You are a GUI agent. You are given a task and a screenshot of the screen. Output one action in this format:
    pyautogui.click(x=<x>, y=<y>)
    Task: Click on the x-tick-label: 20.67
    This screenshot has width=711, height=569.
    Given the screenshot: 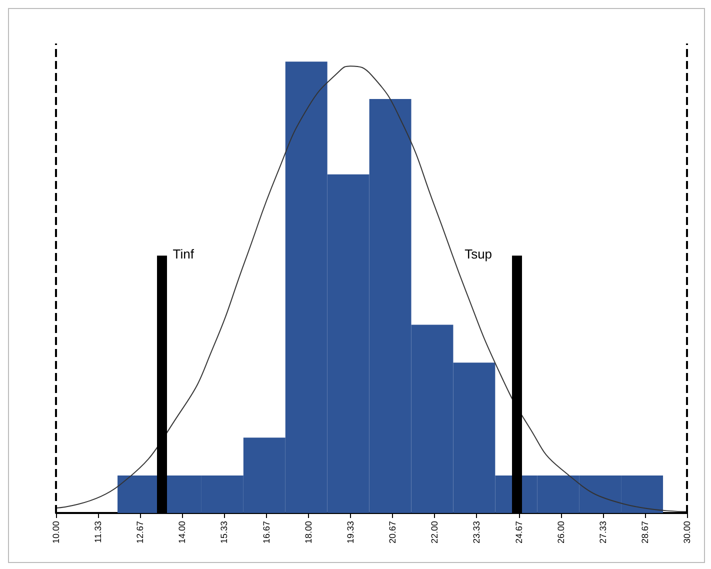 What is the action you would take?
    pyautogui.click(x=393, y=532)
    